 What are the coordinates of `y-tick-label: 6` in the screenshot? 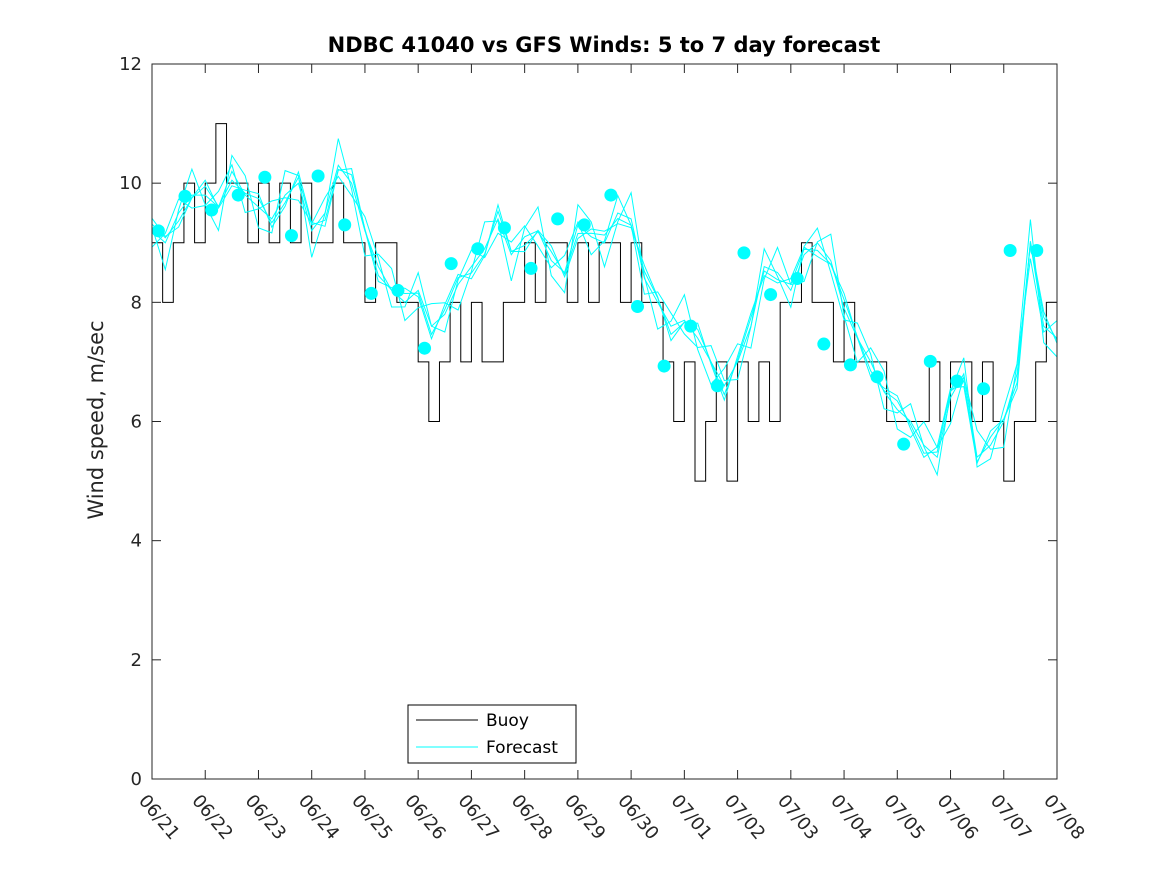 It's located at (136, 422).